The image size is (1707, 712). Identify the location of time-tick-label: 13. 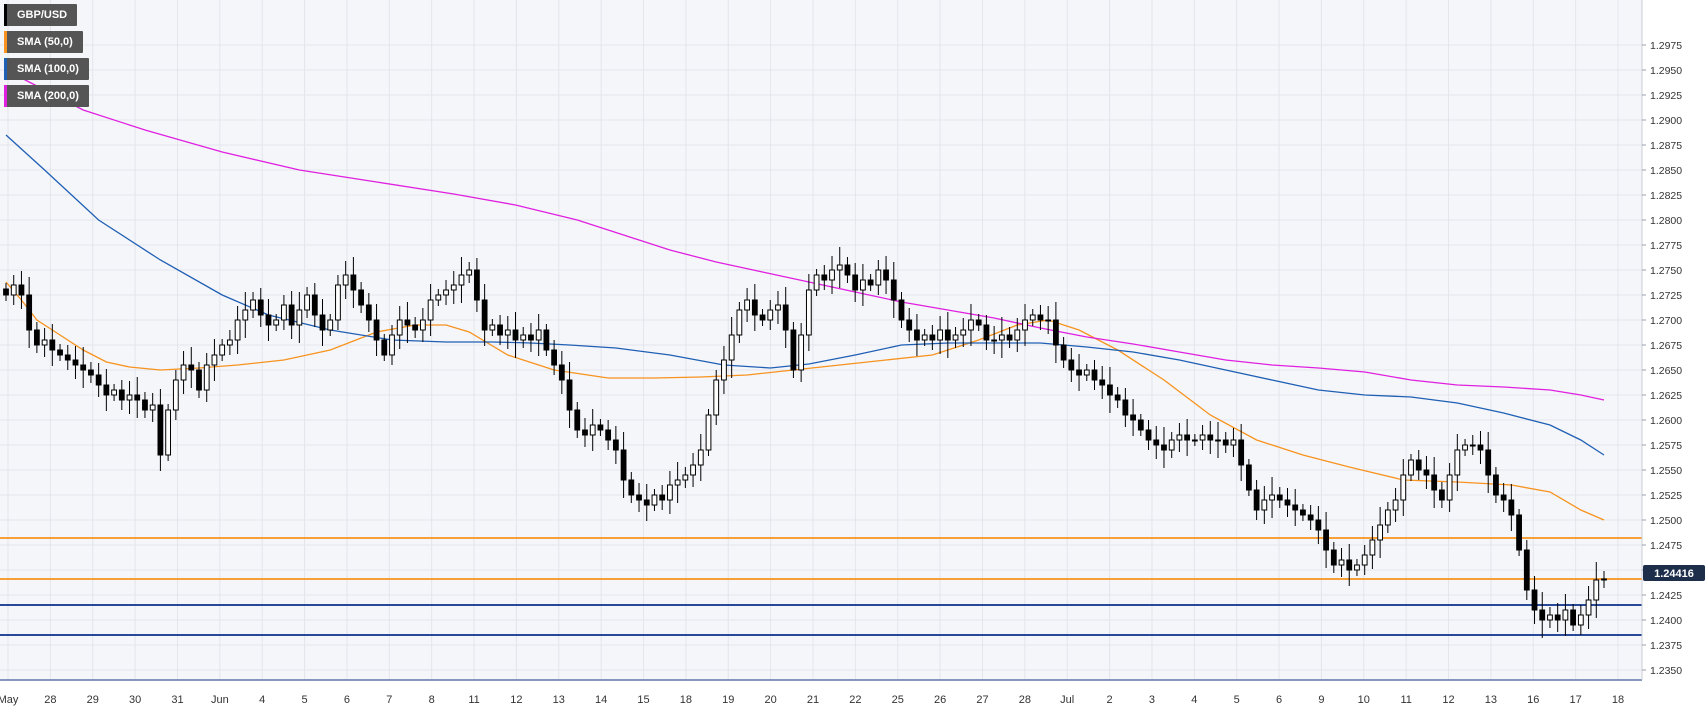
(1491, 700).